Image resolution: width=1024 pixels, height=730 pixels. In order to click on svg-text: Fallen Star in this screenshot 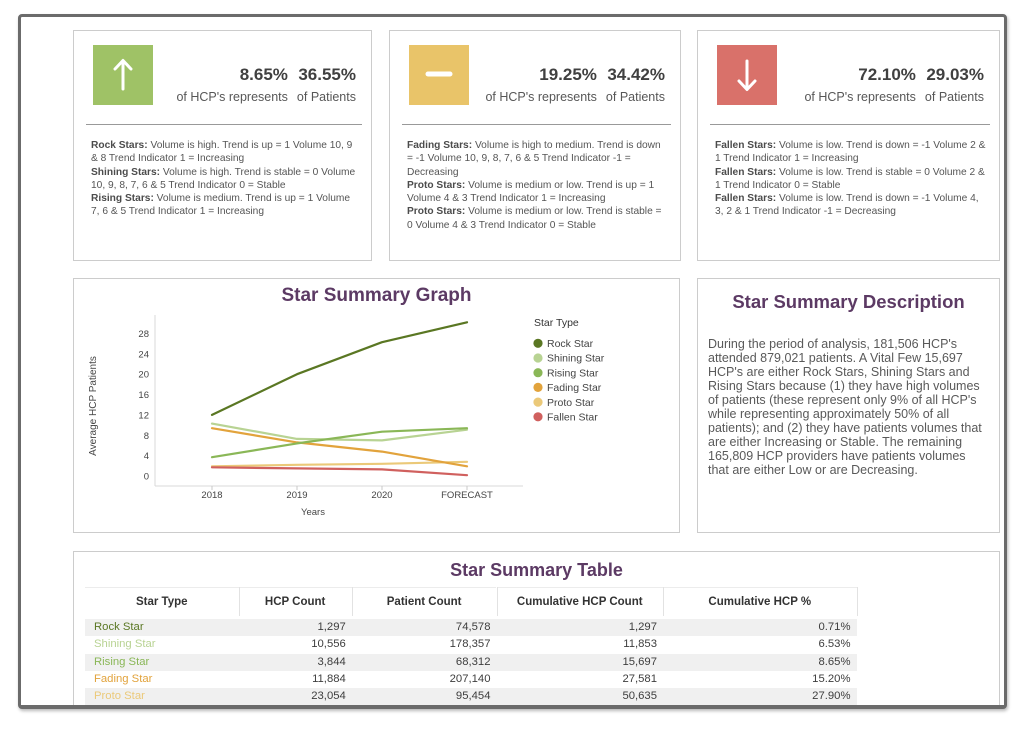, I will do `click(572, 418)`.